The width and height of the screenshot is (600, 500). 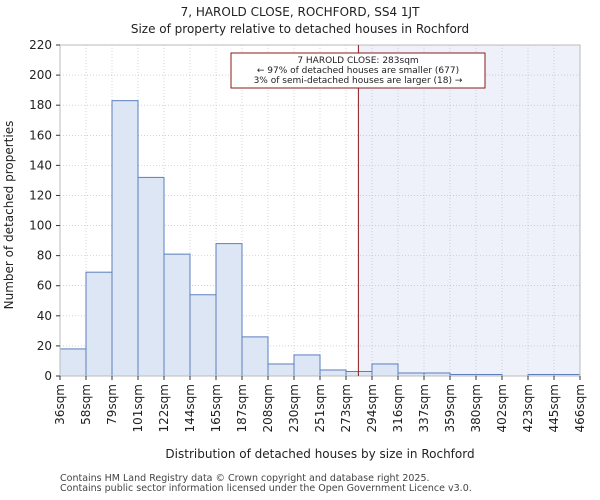 What do you see at coordinates (424, 408) in the screenshot?
I see `x-tick-label: 337sqm` at bounding box center [424, 408].